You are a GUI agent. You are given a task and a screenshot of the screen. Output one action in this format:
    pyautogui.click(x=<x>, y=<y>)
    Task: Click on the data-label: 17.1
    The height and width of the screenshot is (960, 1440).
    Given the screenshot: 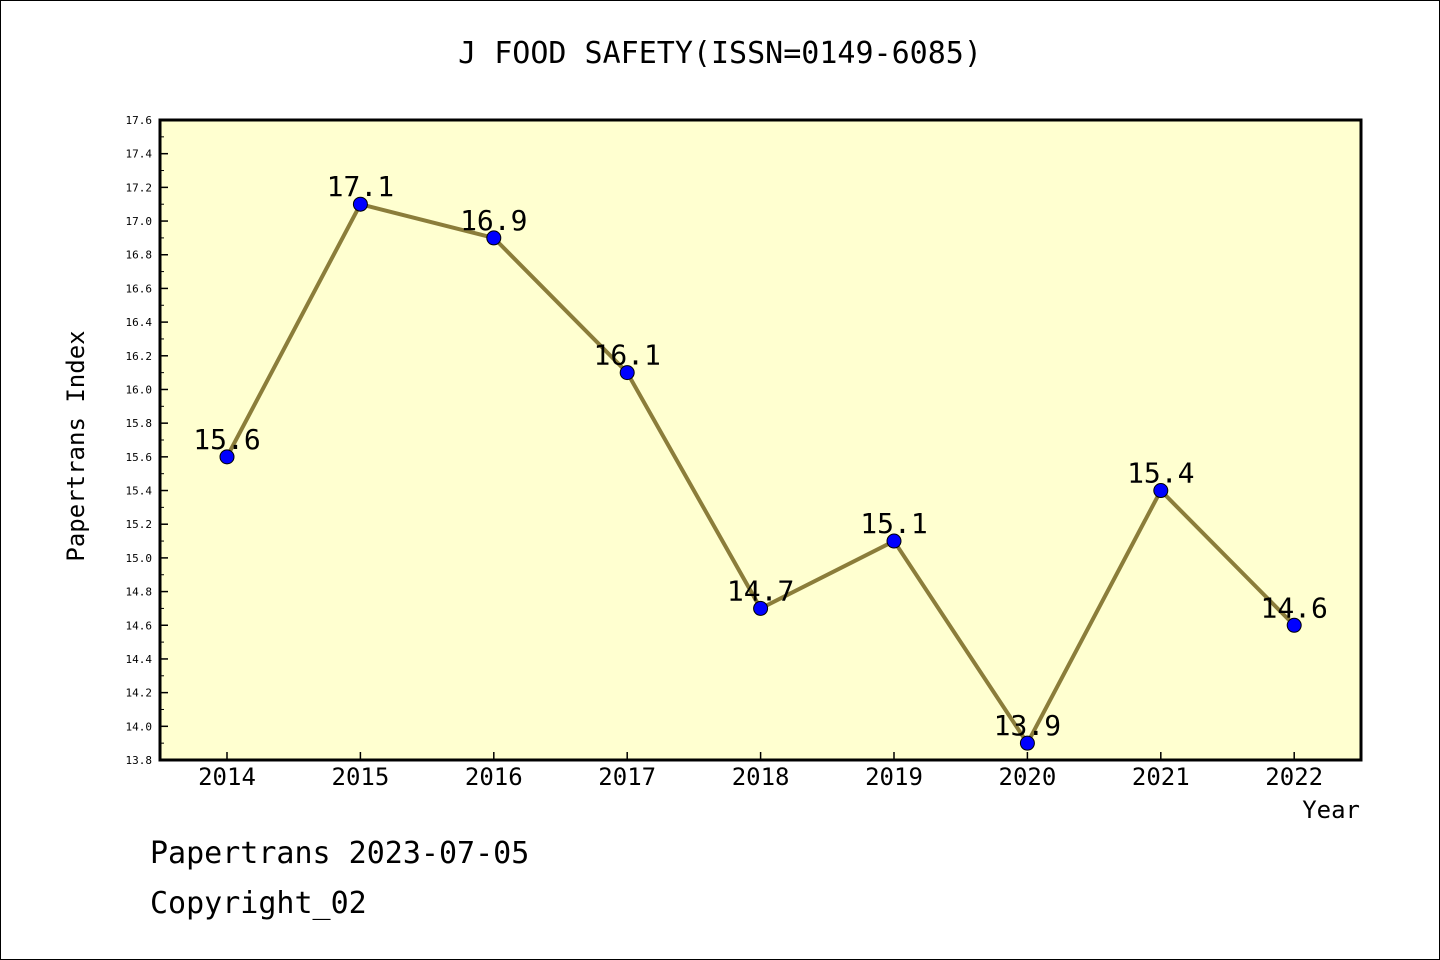 What is the action you would take?
    pyautogui.click(x=360, y=186)
    